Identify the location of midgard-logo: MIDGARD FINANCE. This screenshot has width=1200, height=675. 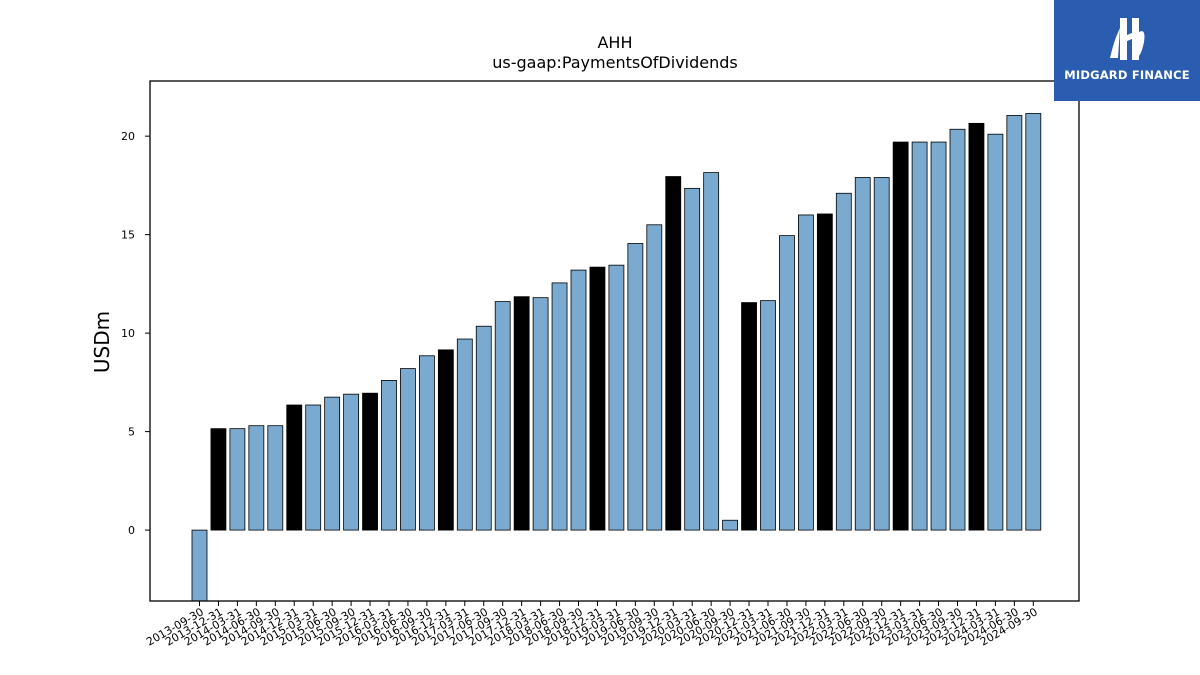
(1127, 50).